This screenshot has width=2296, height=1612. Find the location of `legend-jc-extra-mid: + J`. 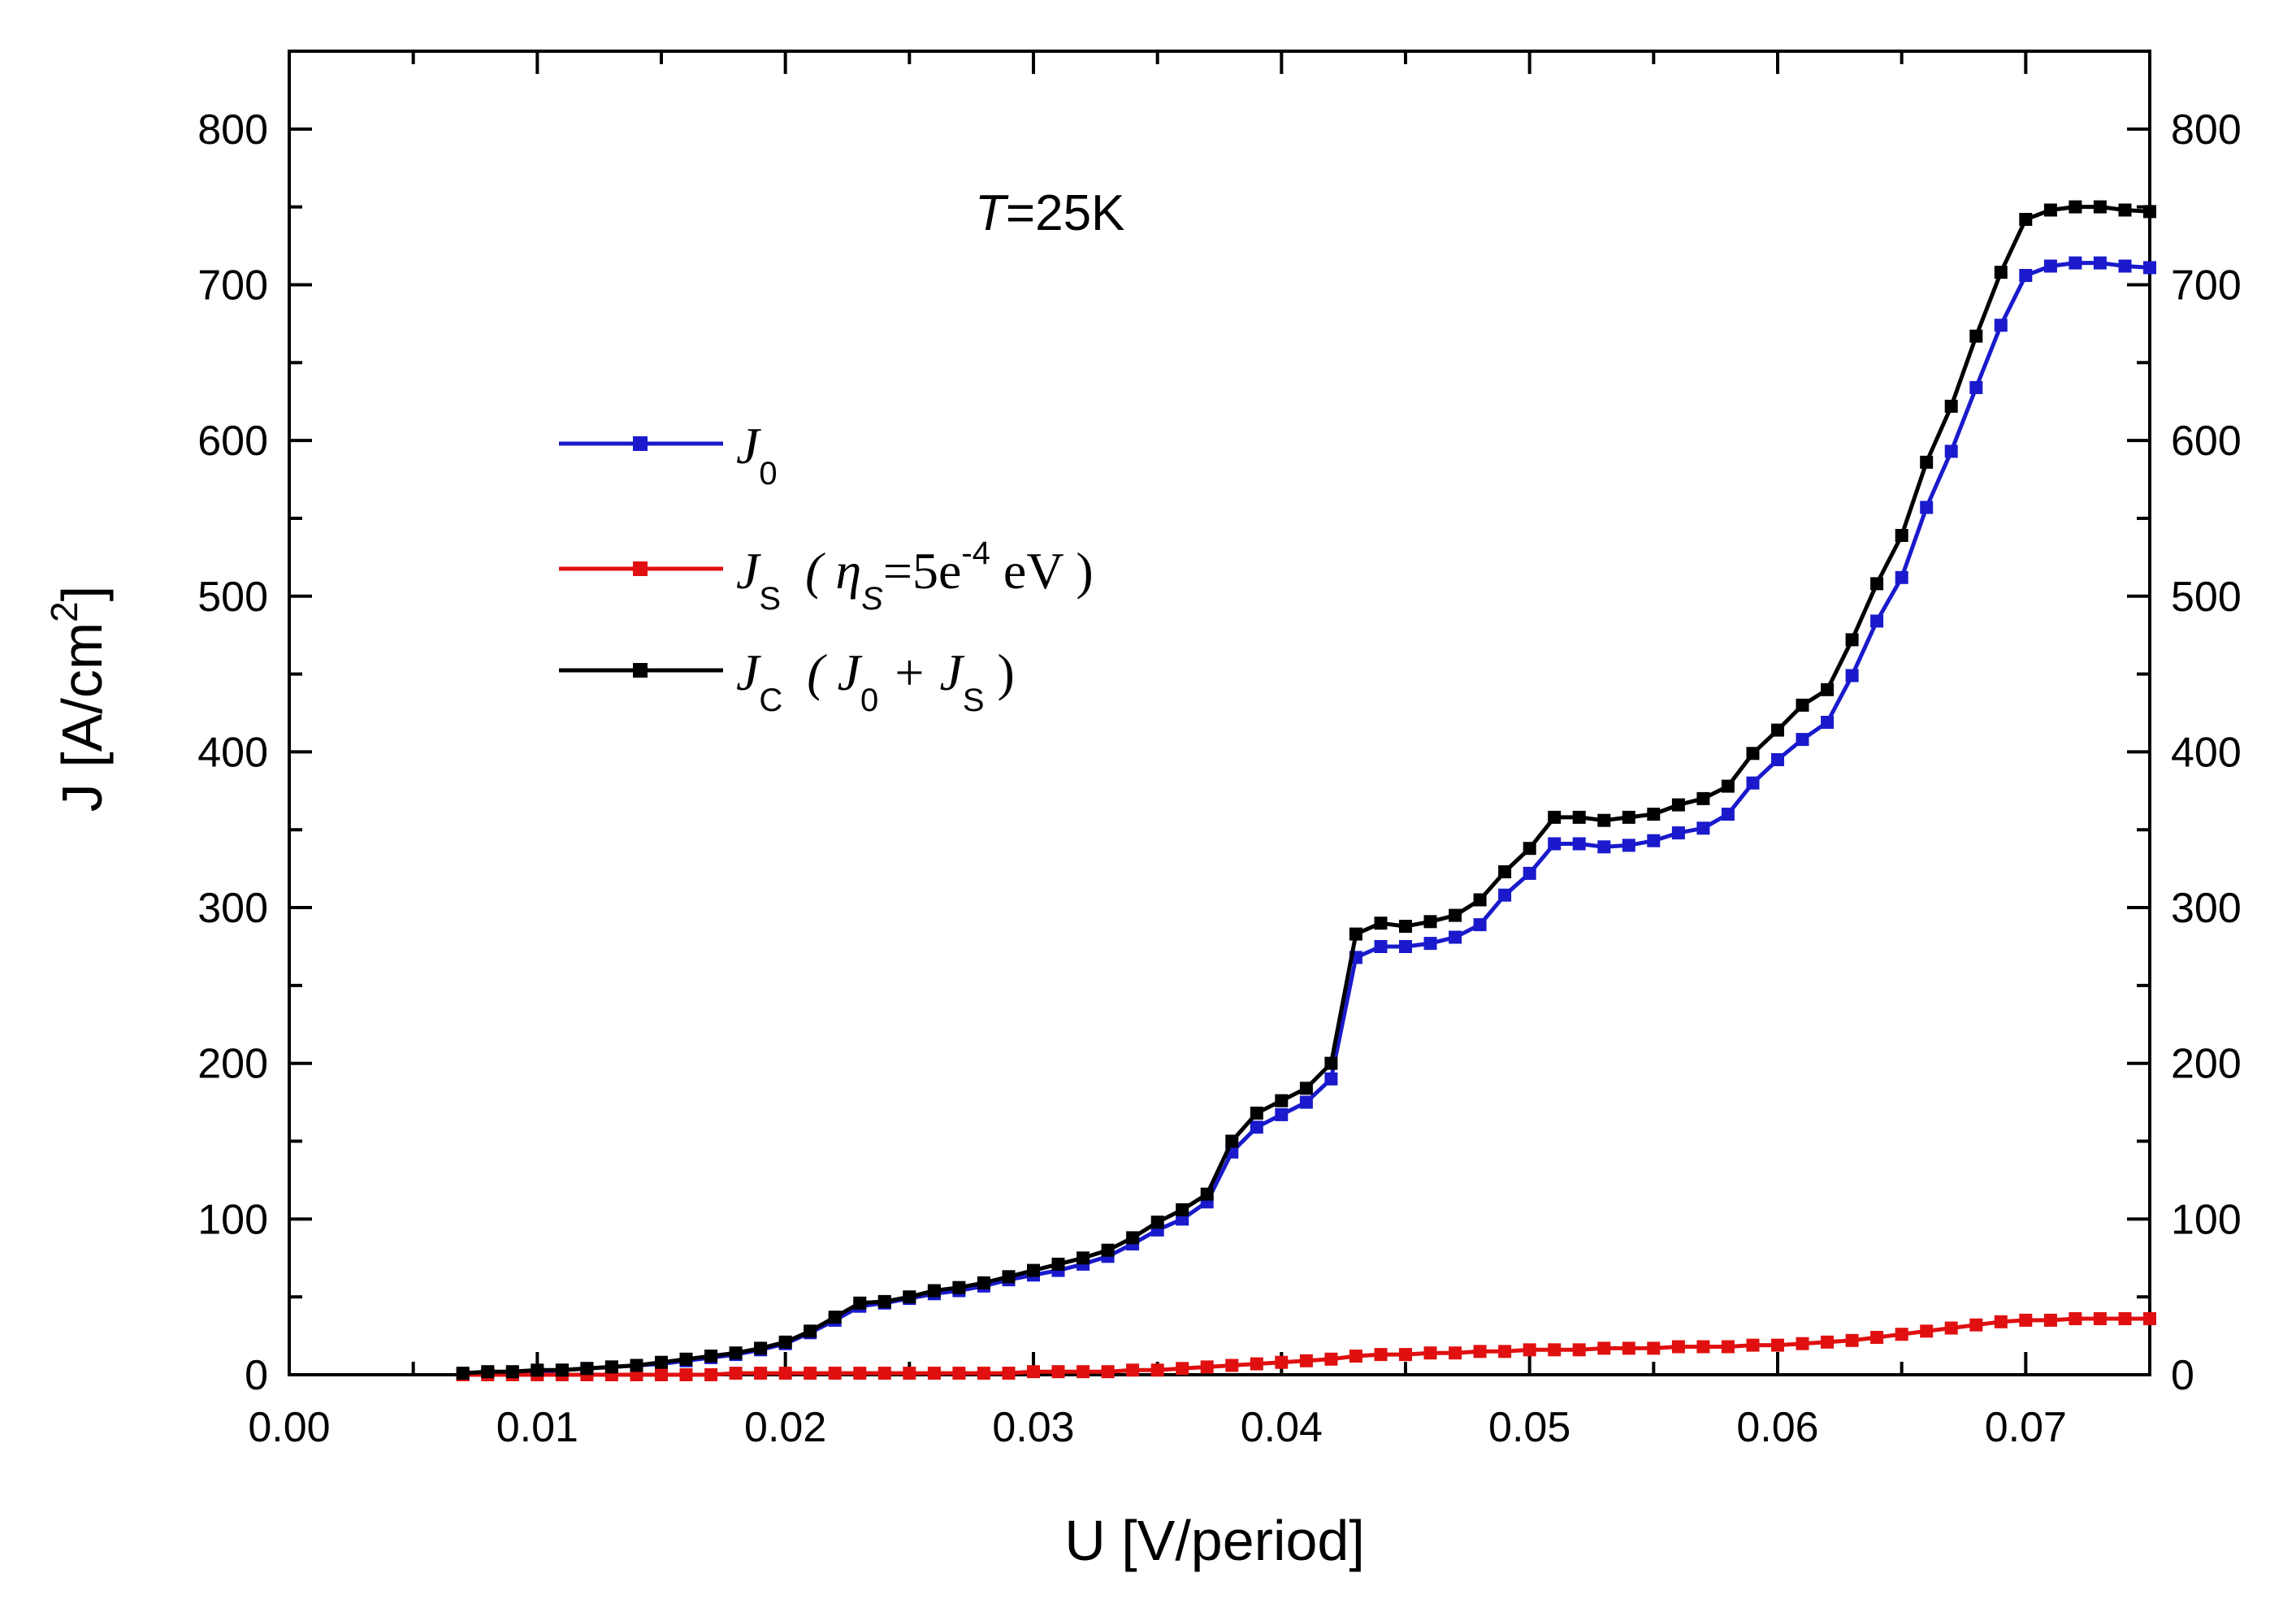

legend-jc-extra-mid: + J is located at coordinates (921, 672).